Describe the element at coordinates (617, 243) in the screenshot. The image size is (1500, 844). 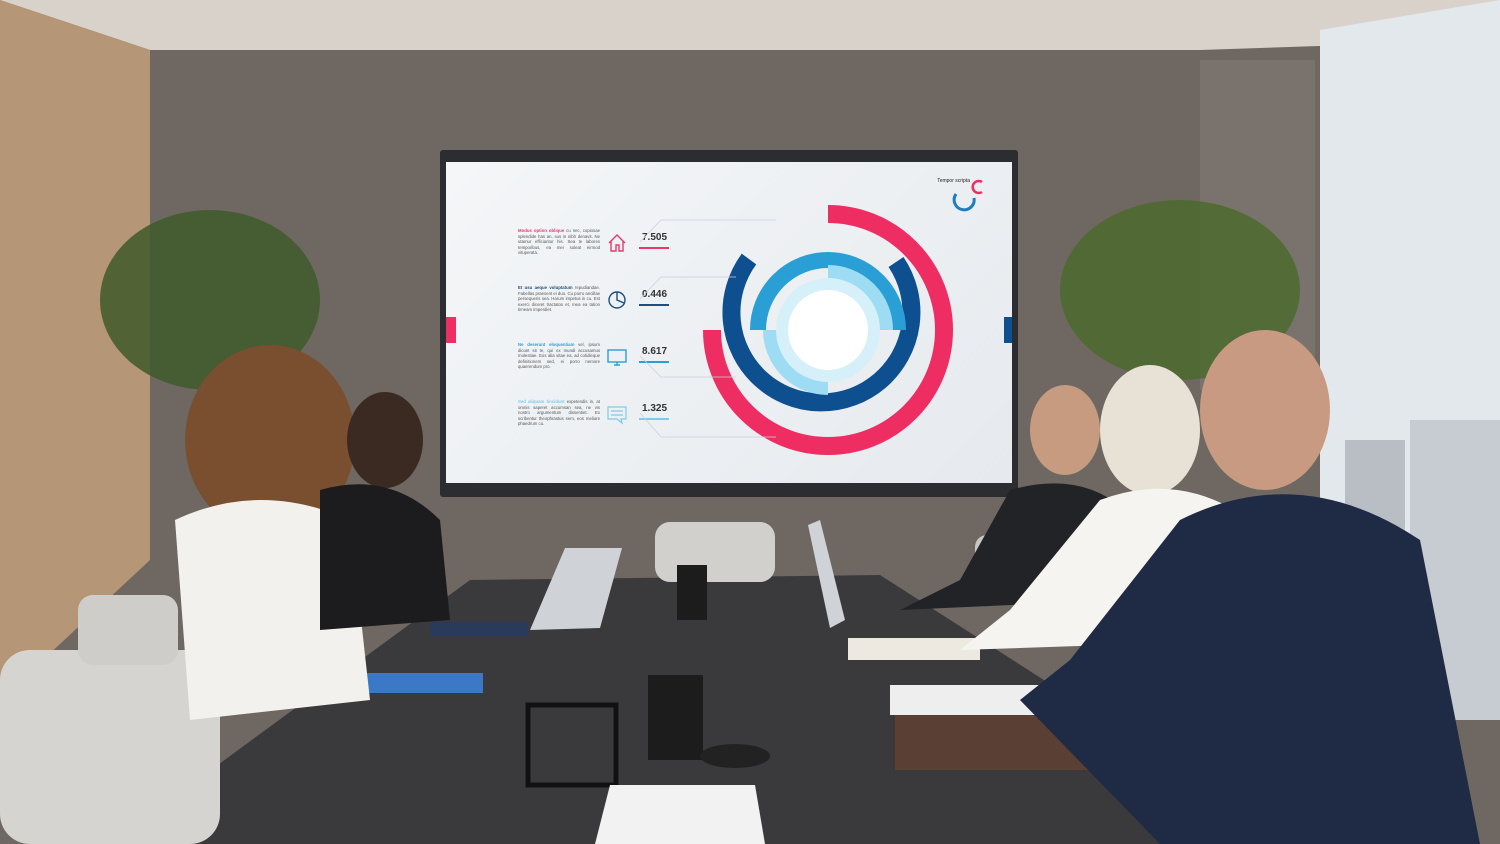
I see `house-icon` at that location.